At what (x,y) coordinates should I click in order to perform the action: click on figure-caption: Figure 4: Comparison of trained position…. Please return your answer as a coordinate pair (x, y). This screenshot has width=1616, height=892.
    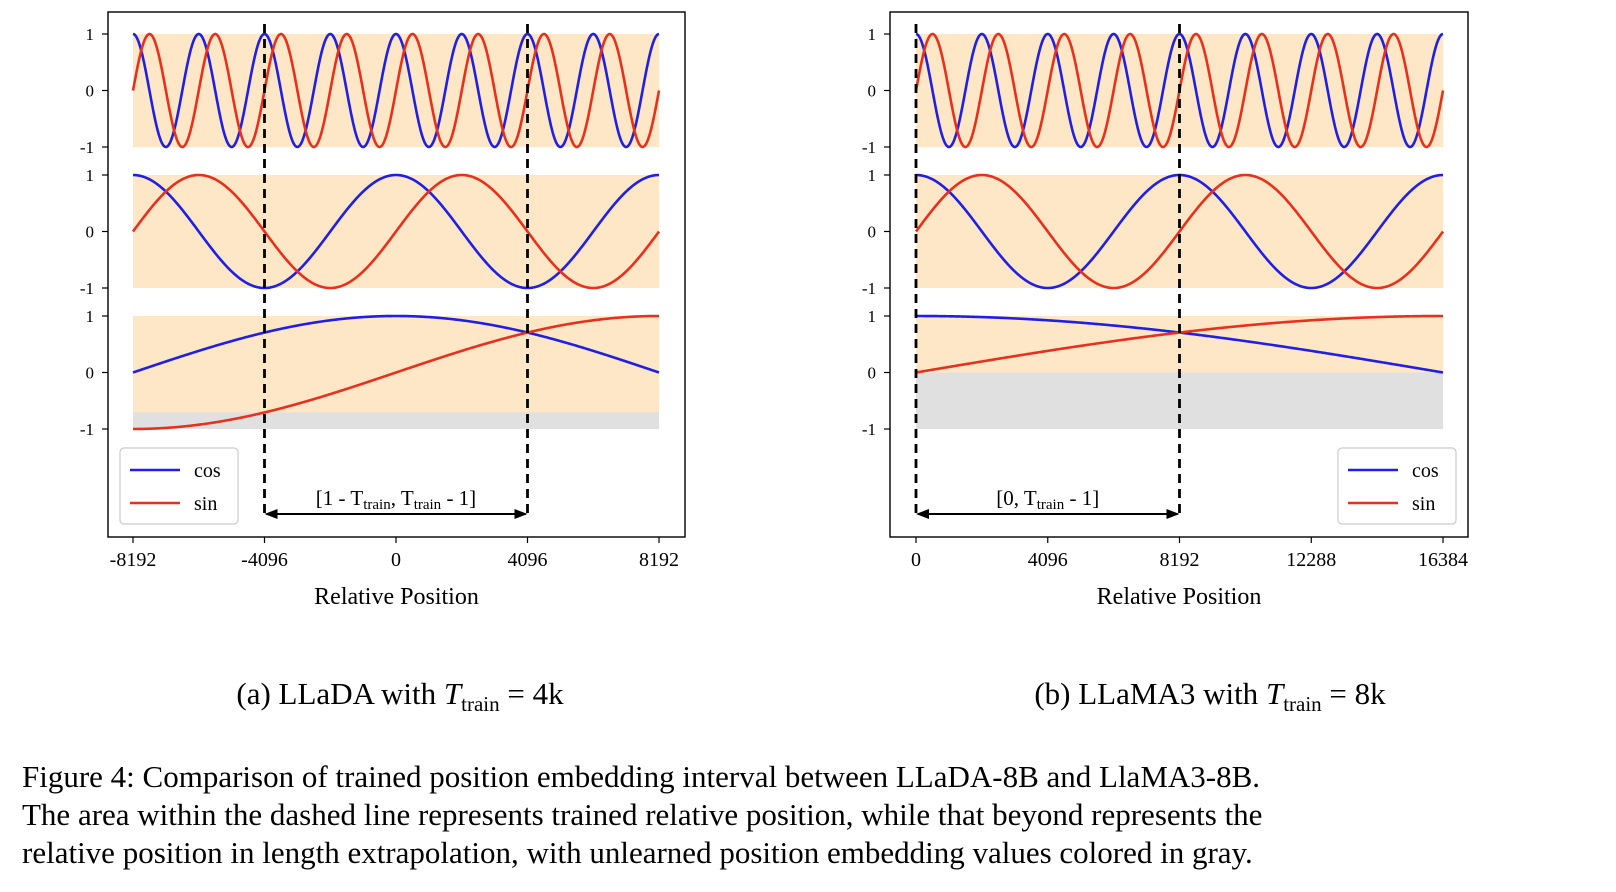
    Looking at the image, I should click on (814, 815).